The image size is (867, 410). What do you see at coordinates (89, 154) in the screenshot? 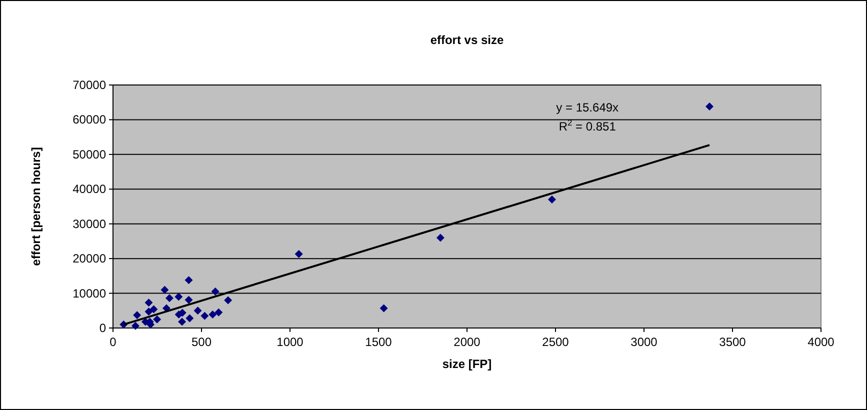
I see `y-tick-label: 50000` at bounding box center [89, 154].